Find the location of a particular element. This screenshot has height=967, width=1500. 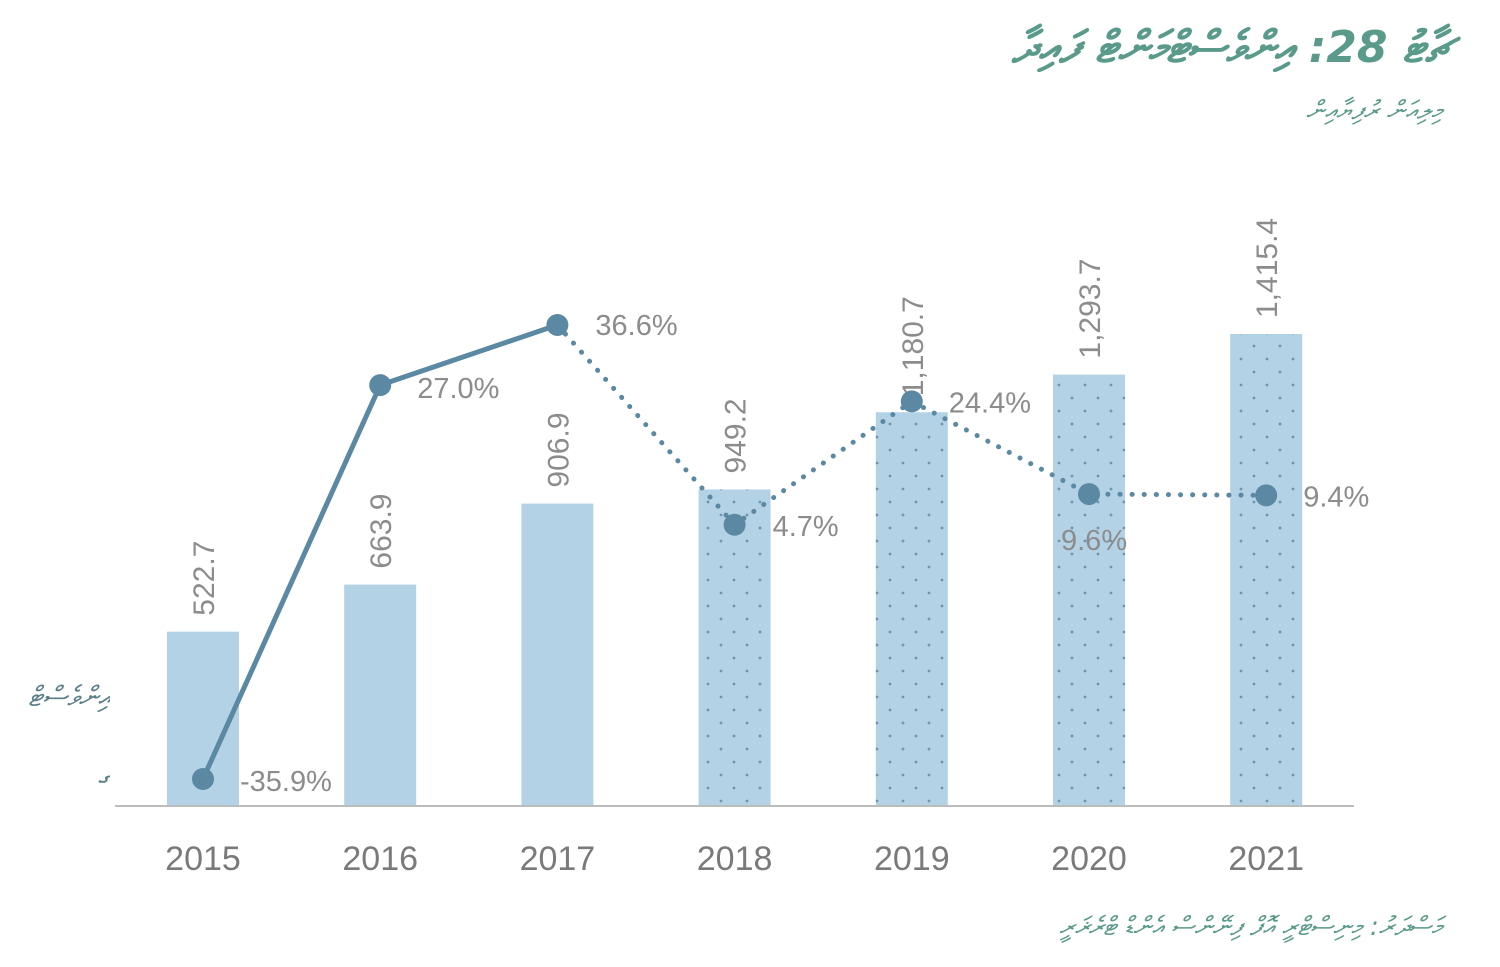

bar-2016 is located at coordinates (380, 695).